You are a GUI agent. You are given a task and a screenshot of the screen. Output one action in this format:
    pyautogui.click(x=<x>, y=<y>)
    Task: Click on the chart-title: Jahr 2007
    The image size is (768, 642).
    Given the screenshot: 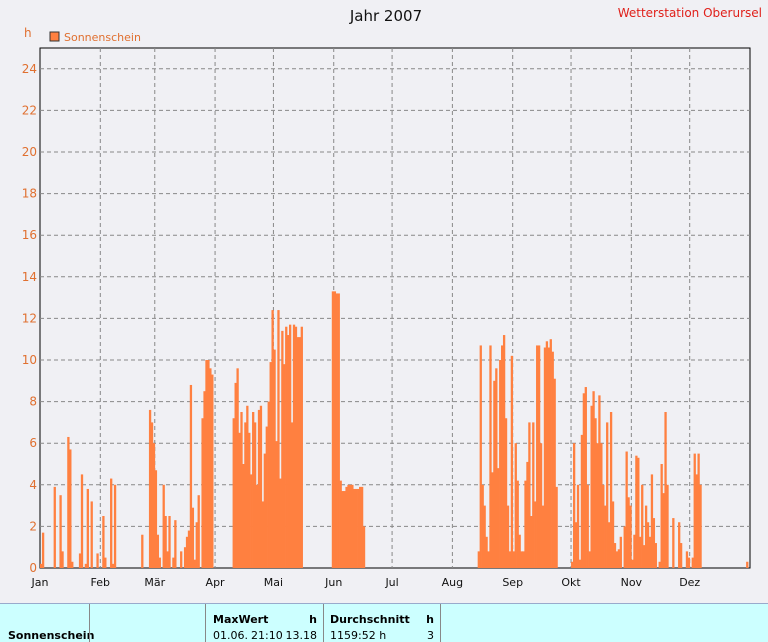 What is the action you would take?
    pyautogui.click(x=385, y=16)
    